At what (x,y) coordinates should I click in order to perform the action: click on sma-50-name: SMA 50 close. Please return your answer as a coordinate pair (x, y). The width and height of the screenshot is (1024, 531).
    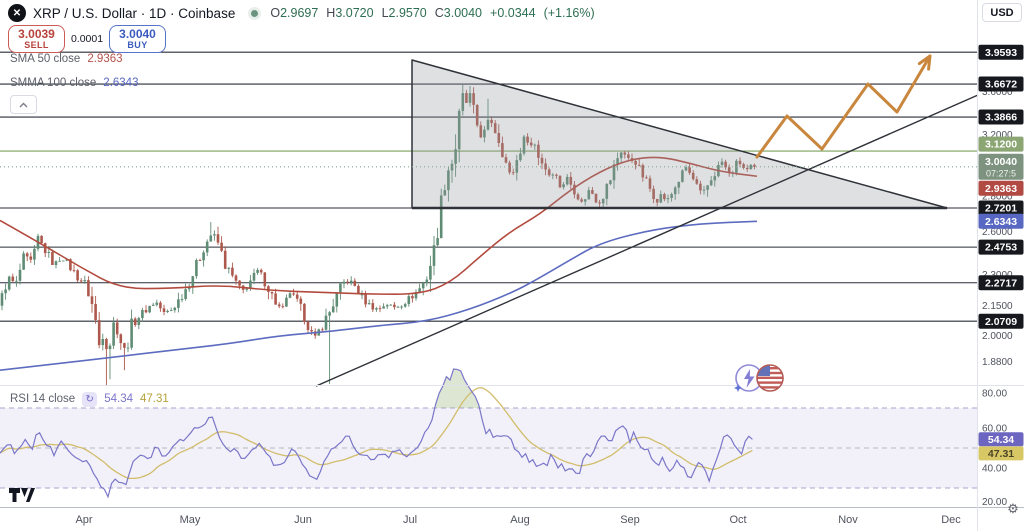
    Looking at the image, I should click on (45, 59).